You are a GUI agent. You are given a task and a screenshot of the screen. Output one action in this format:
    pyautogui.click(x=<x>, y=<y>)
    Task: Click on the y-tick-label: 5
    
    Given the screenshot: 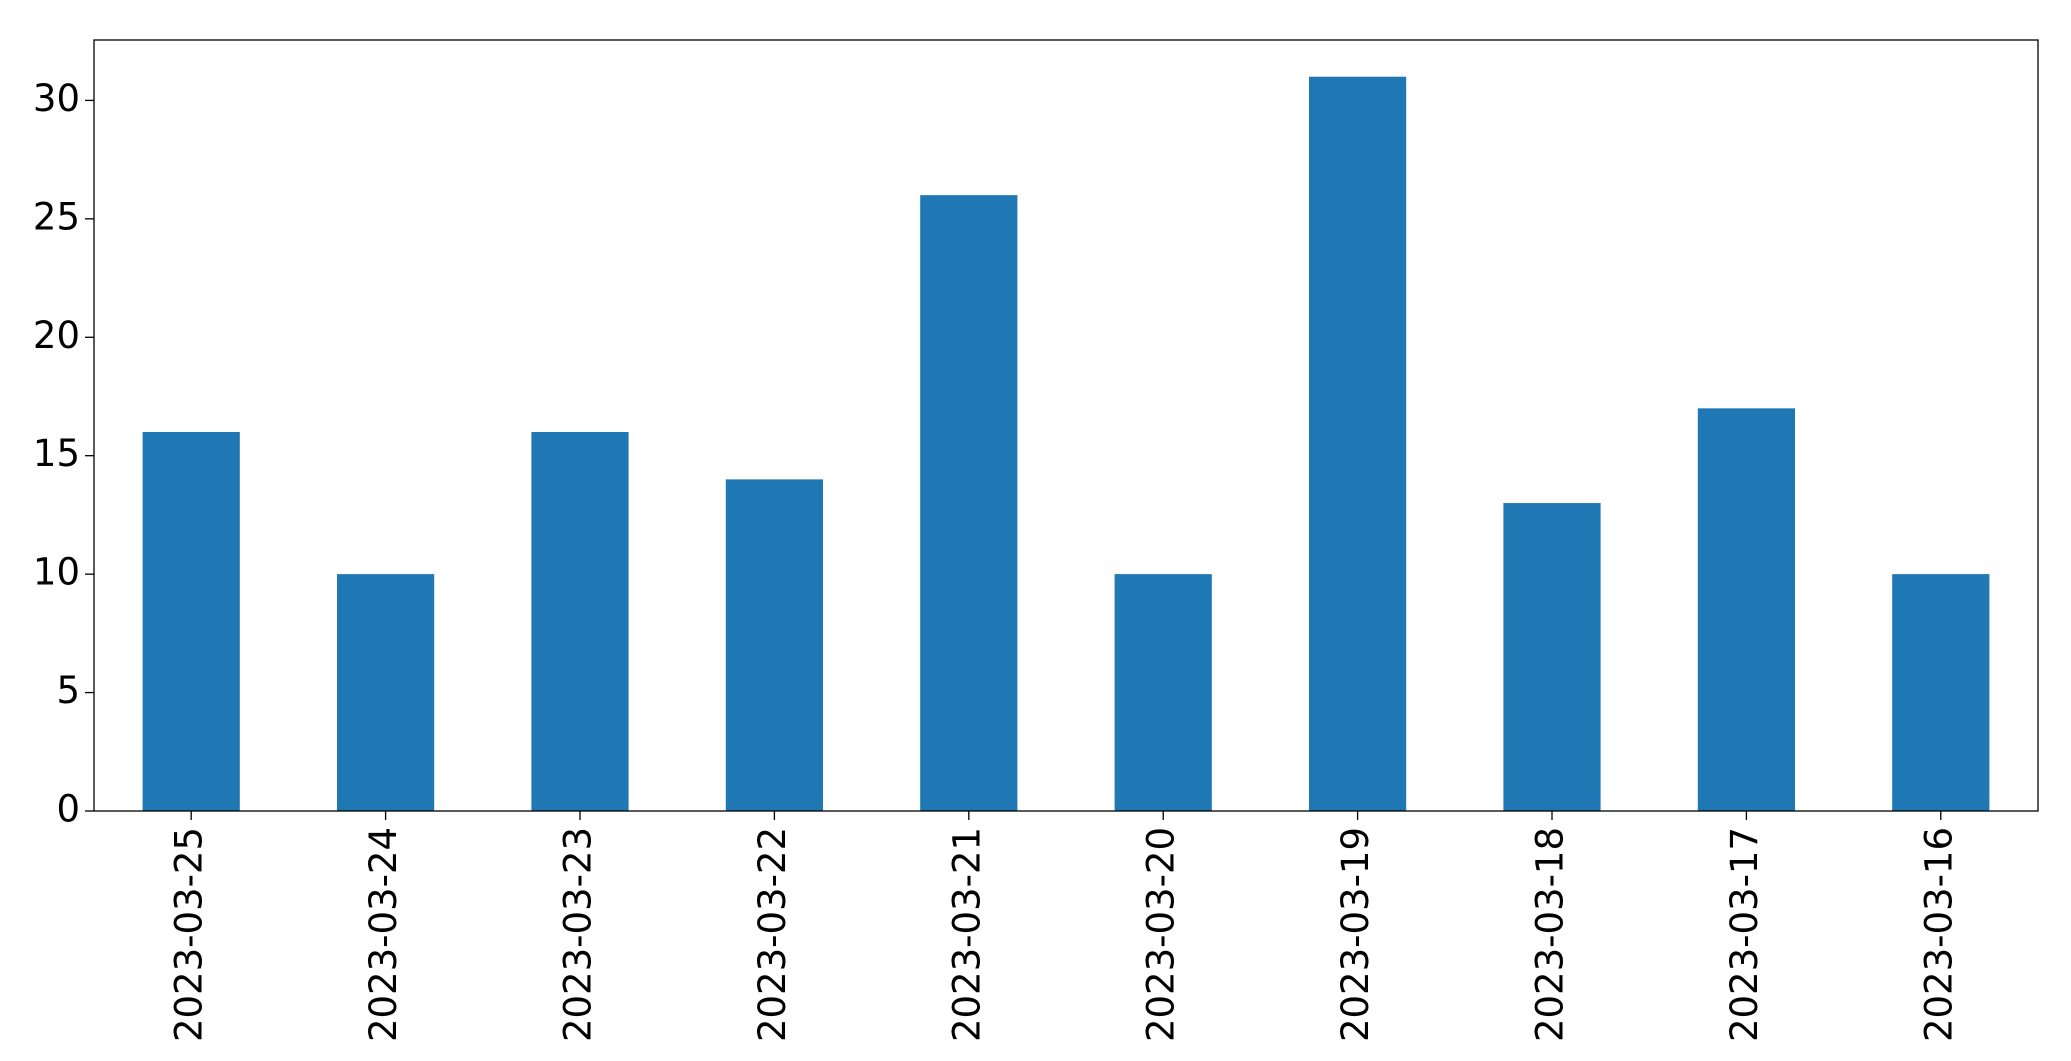 What is the action you would take?
    pyautogui.click(x=68, y=690)
    